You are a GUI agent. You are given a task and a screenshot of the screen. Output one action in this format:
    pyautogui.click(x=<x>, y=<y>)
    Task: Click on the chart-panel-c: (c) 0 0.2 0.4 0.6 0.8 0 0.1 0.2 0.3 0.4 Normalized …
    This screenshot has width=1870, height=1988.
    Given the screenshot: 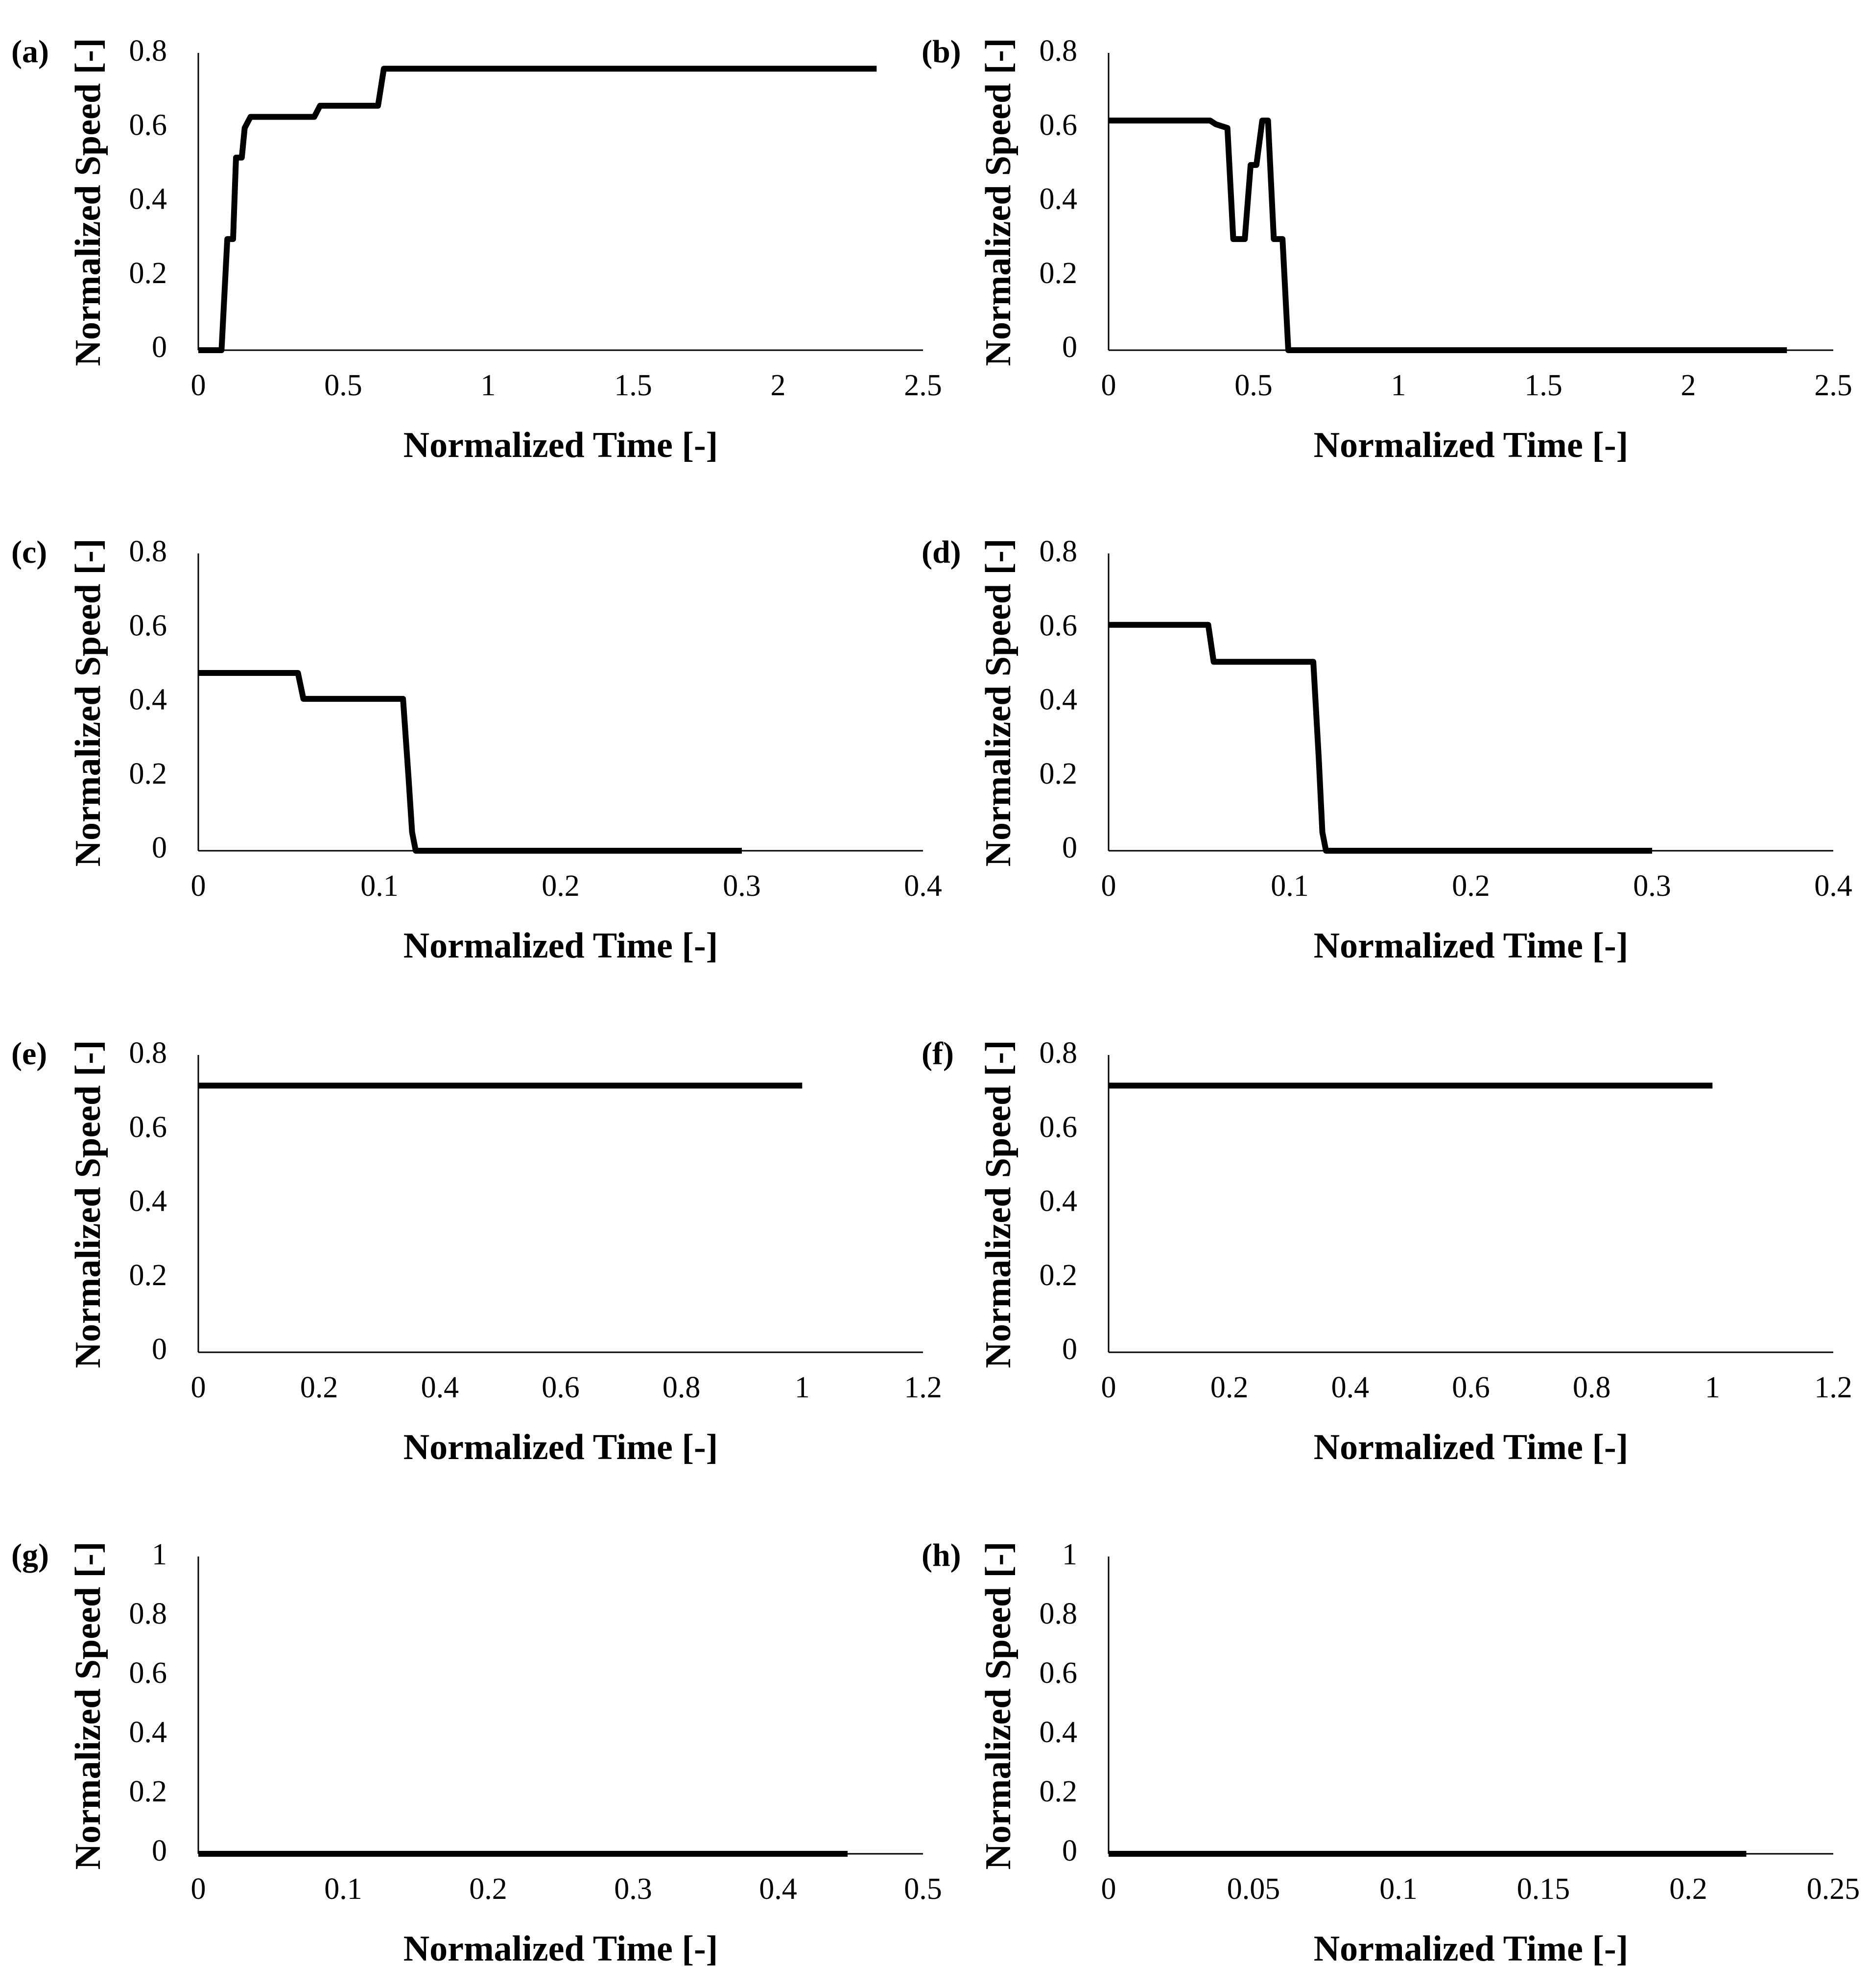 What is the action you would take?
    pyautogui.click(x=477, y=750)
    